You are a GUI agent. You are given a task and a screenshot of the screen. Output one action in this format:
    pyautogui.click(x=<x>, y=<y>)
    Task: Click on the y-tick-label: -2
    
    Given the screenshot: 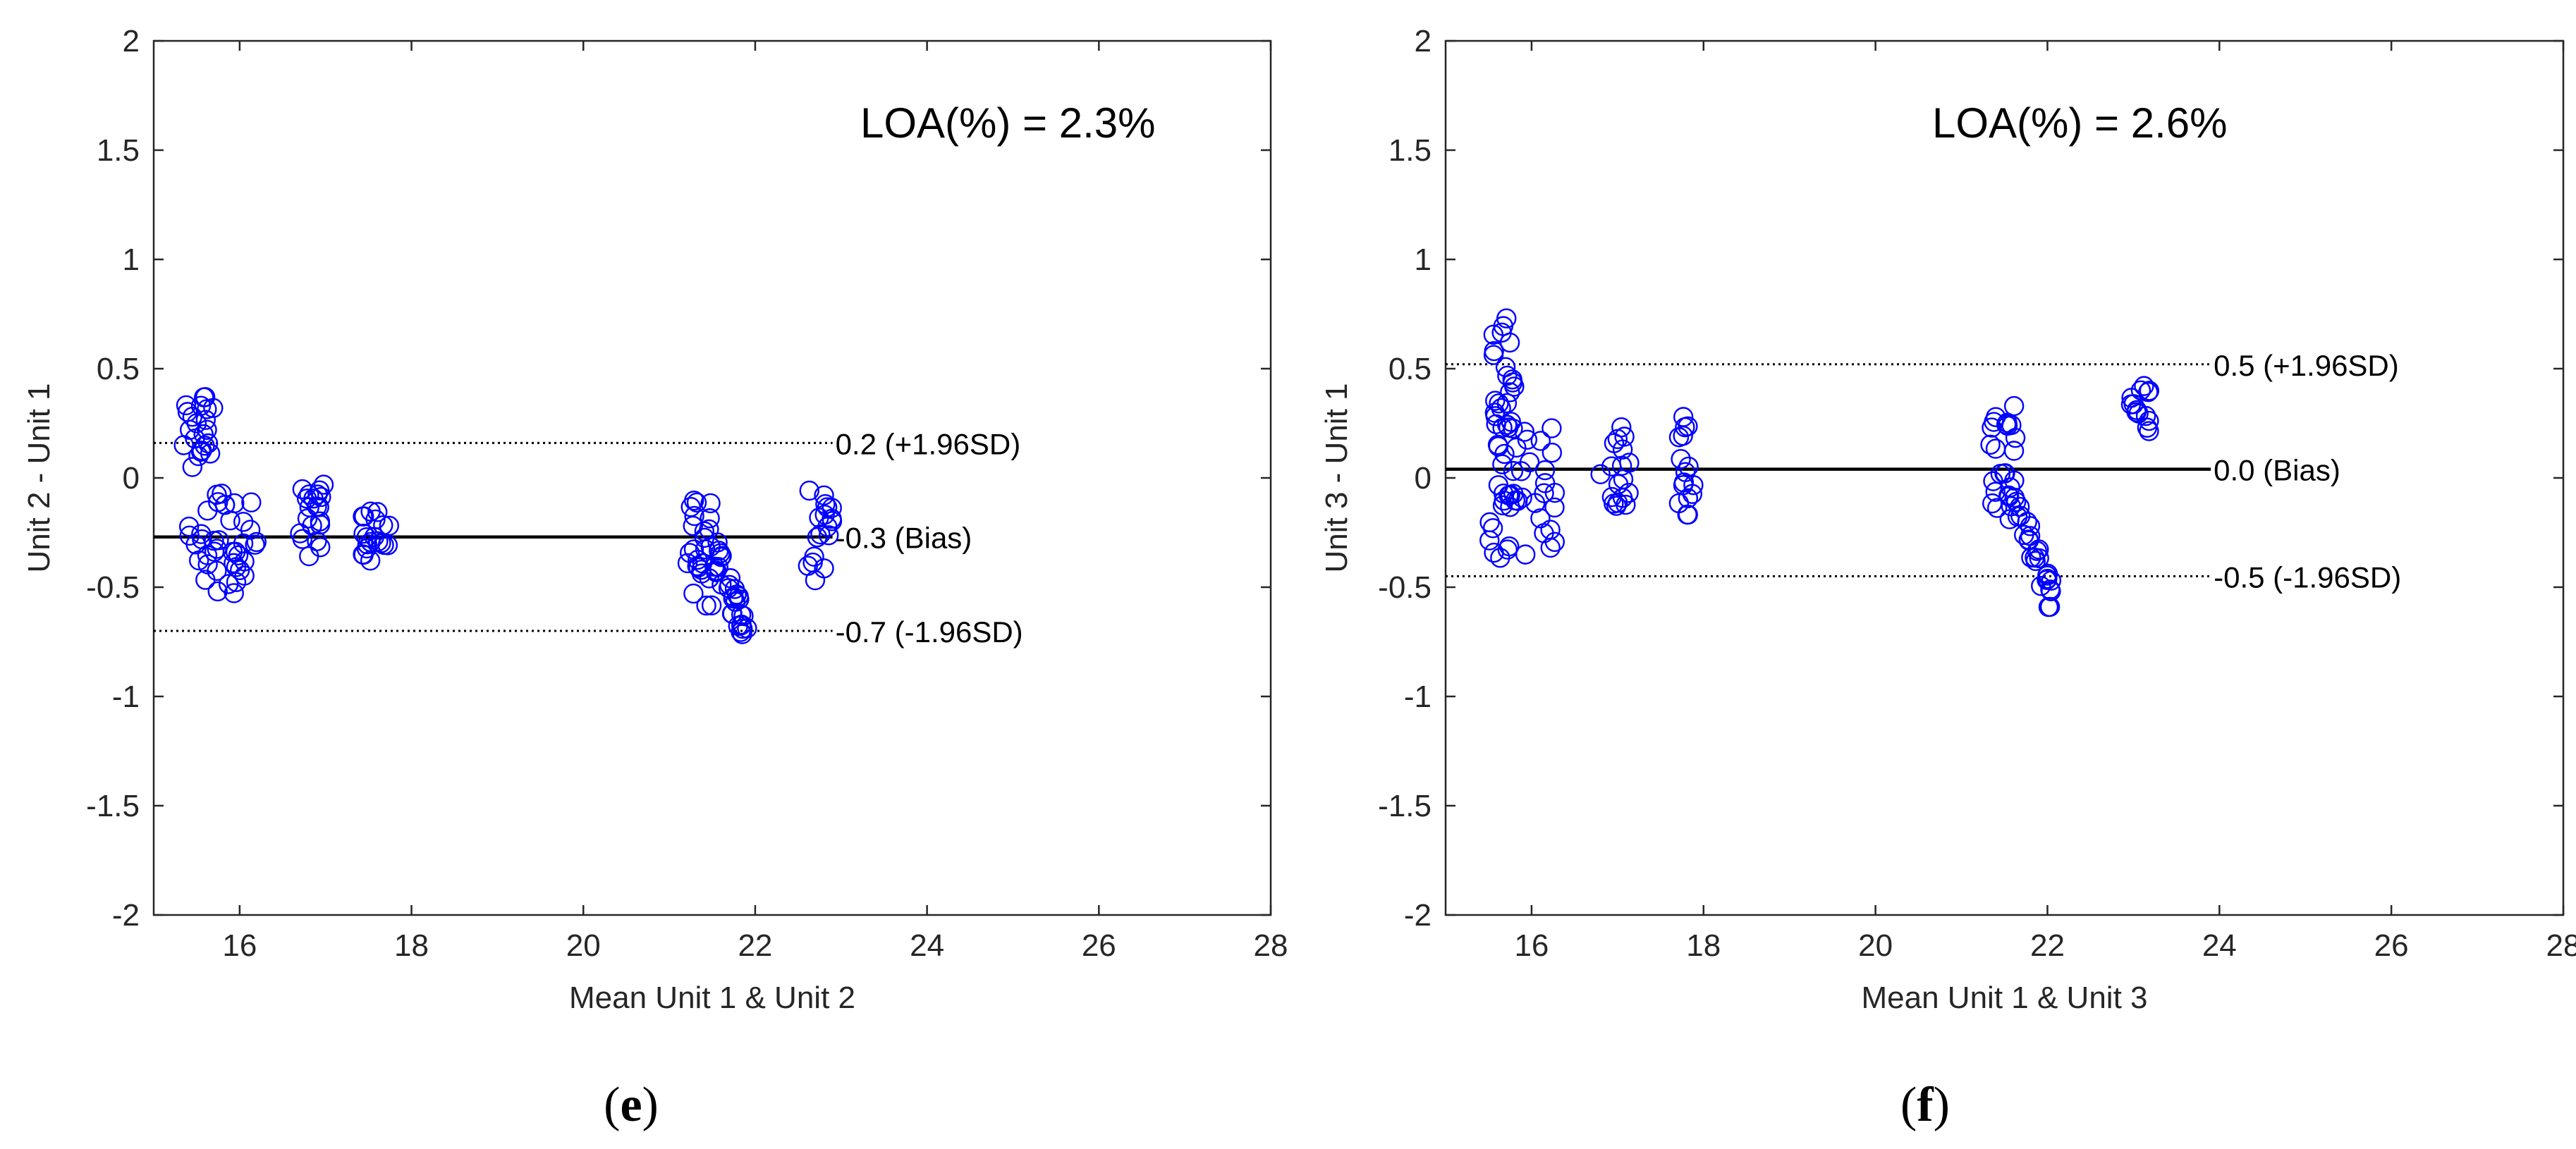 What is the action you would take?
    pyautogui.click(x=126, y=916)
    